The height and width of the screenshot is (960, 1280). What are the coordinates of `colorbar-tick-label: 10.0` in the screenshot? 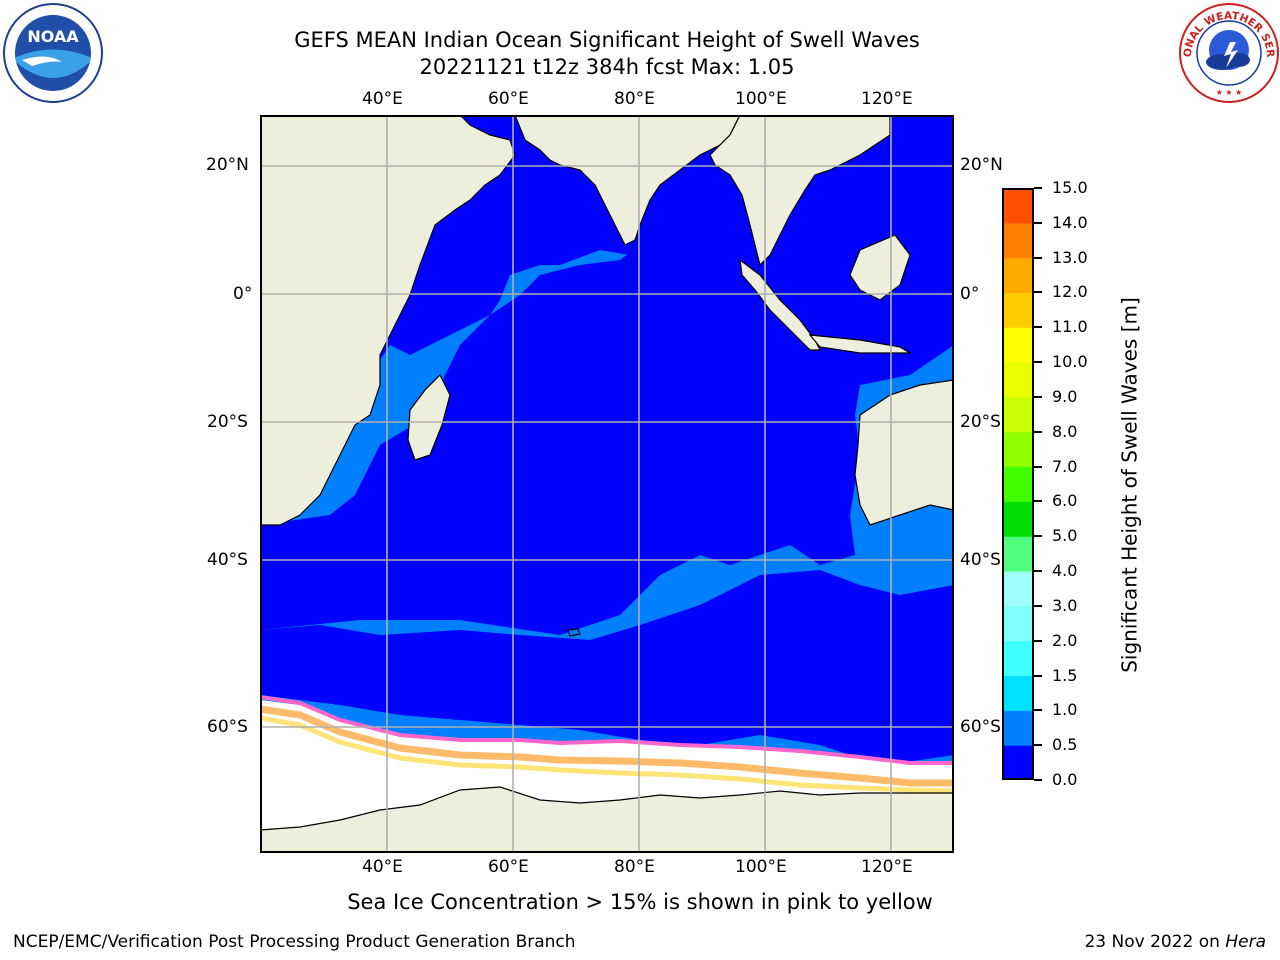 It's located at (1070, 362).